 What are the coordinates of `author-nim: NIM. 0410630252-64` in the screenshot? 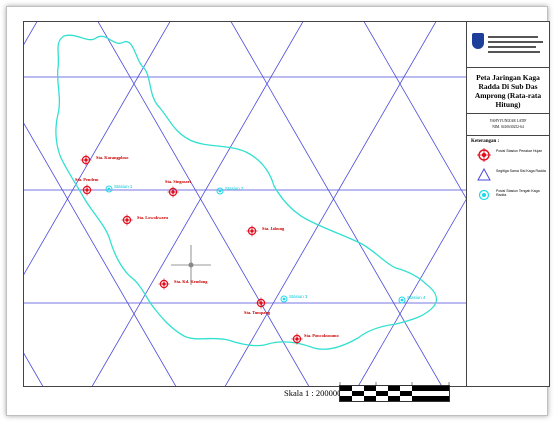 It's located at (508, 126).